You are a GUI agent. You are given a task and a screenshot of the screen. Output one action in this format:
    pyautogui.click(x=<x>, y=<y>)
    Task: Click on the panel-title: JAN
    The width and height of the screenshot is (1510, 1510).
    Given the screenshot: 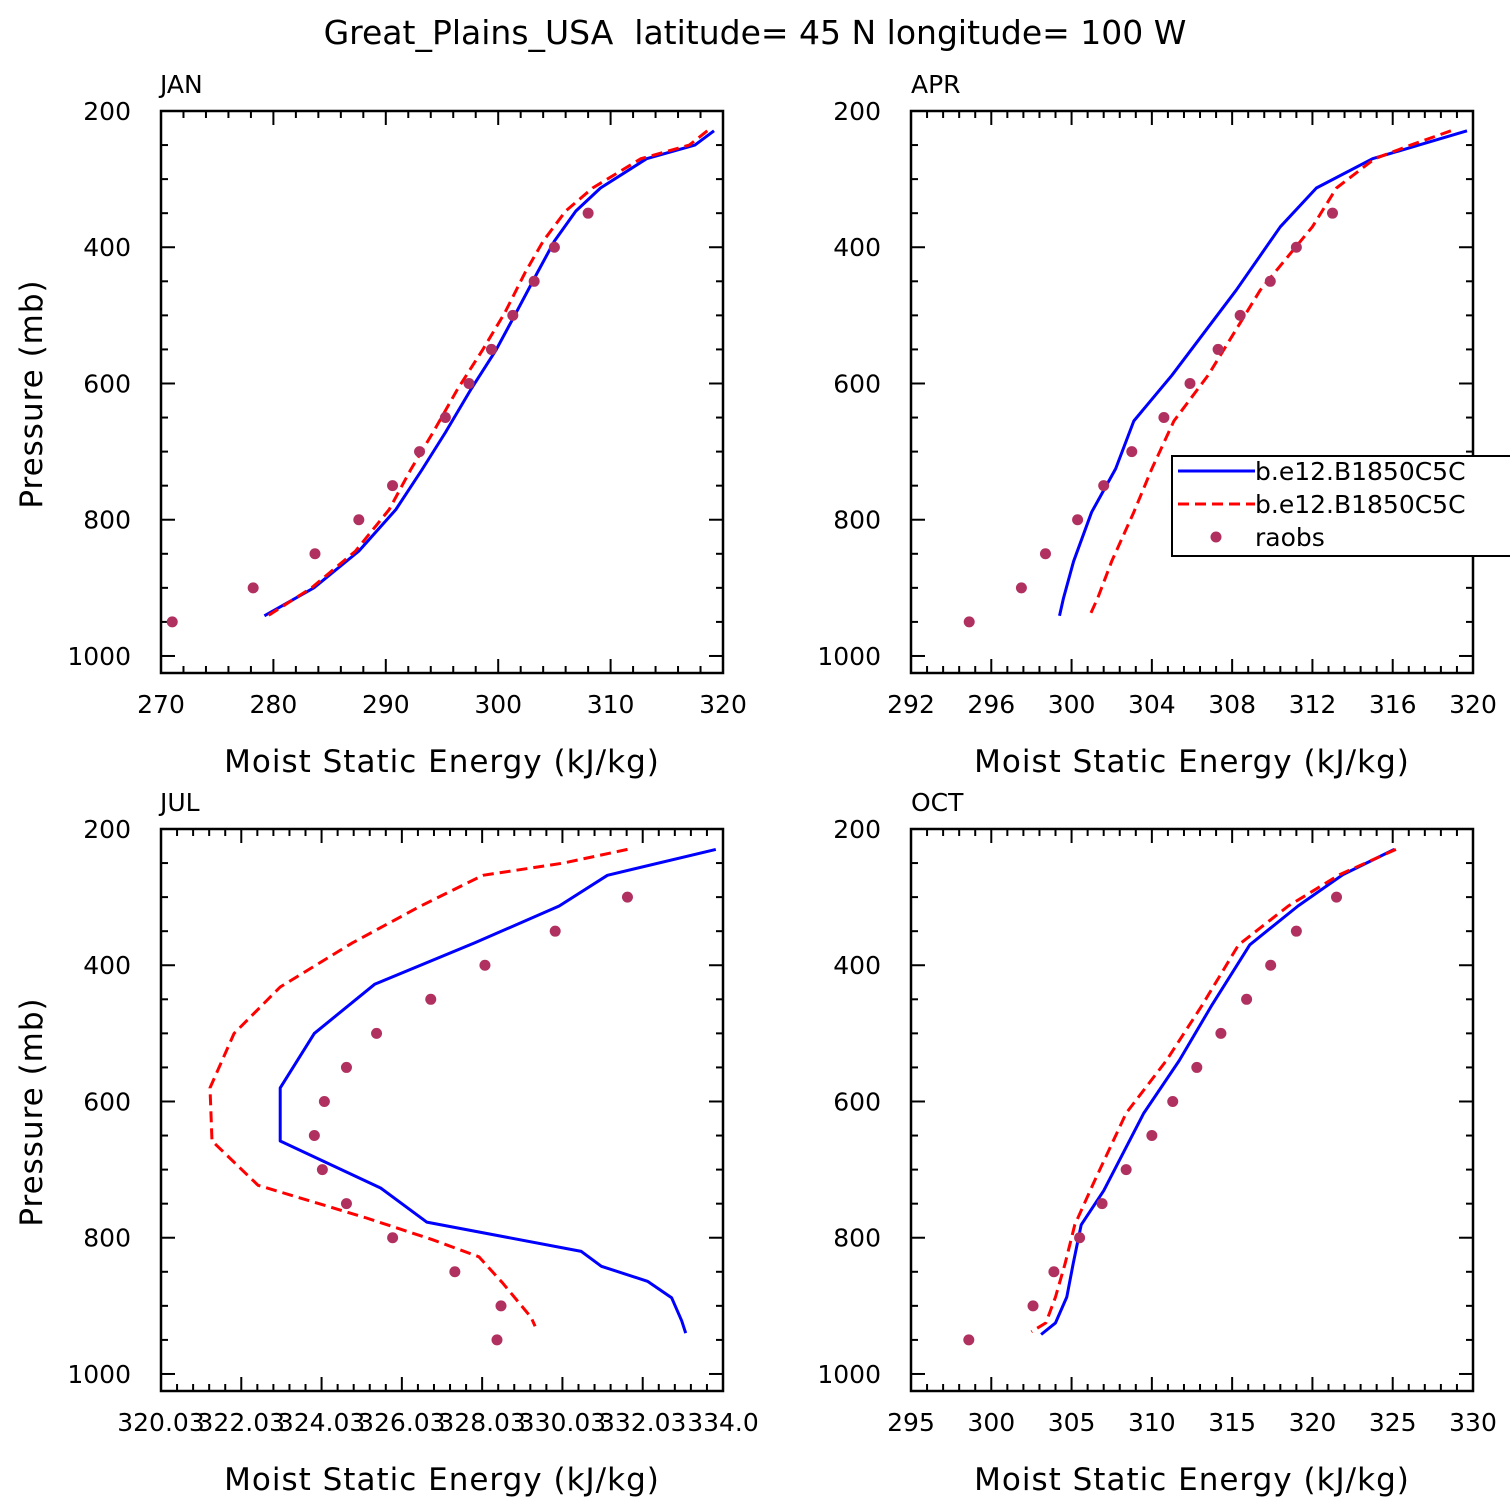 What is the action you would take?
    pyautogui.click(x=180, y=84)
    